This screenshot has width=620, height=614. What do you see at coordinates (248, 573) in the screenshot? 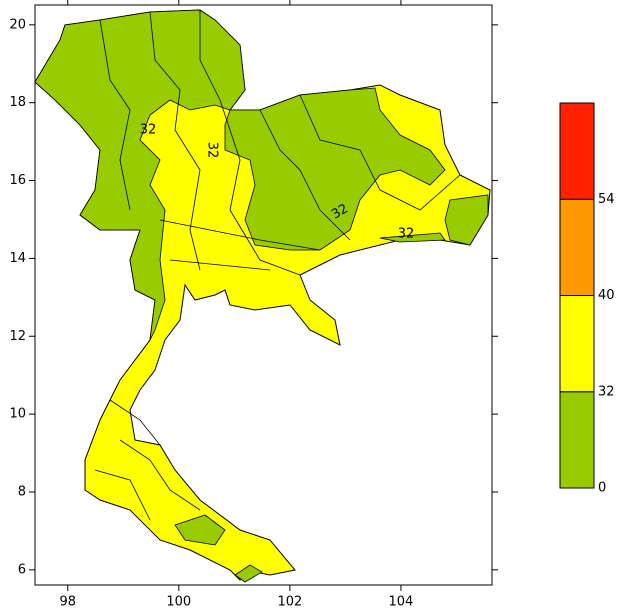
I see `green-zone-tip` at bounding box center [248, 573].